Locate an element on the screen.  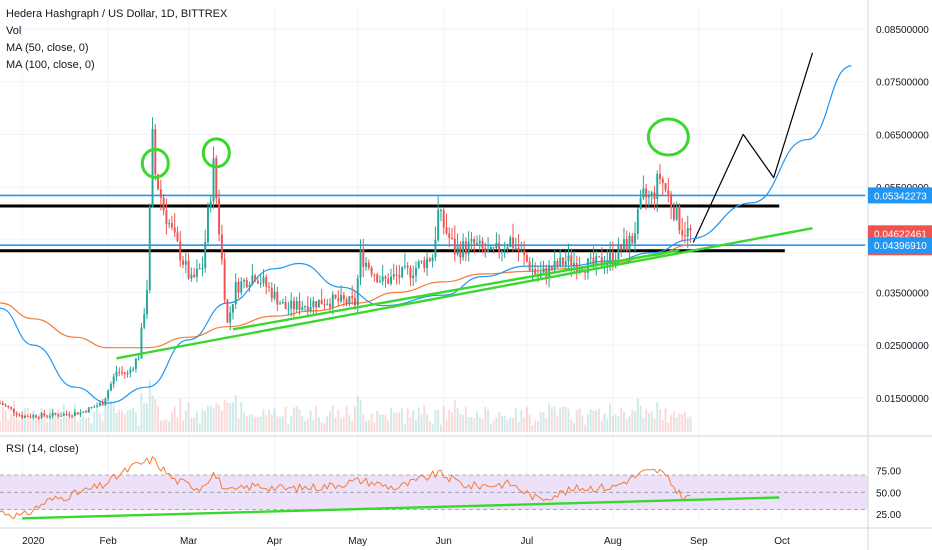
rsi-legend: RSI (14, close) is located at coordinates (42, 449).